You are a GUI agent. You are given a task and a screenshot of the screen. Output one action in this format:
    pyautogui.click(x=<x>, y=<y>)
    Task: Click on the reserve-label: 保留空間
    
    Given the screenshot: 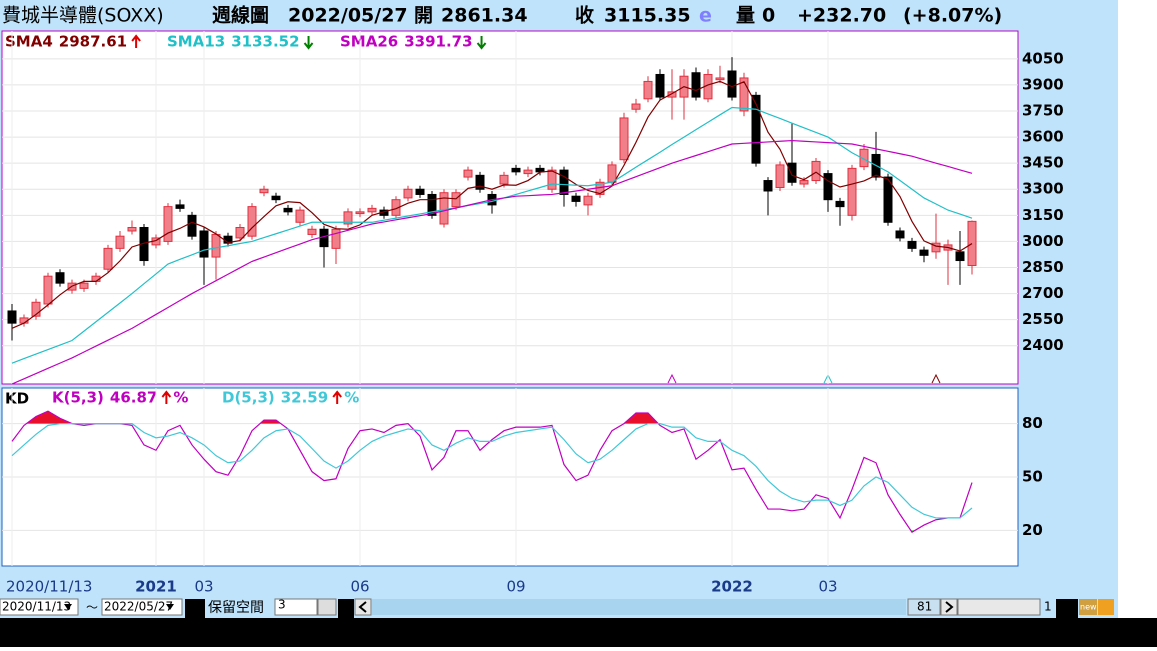 What is the action you would take?
    pyautogui.click(x=236, y=608)
    